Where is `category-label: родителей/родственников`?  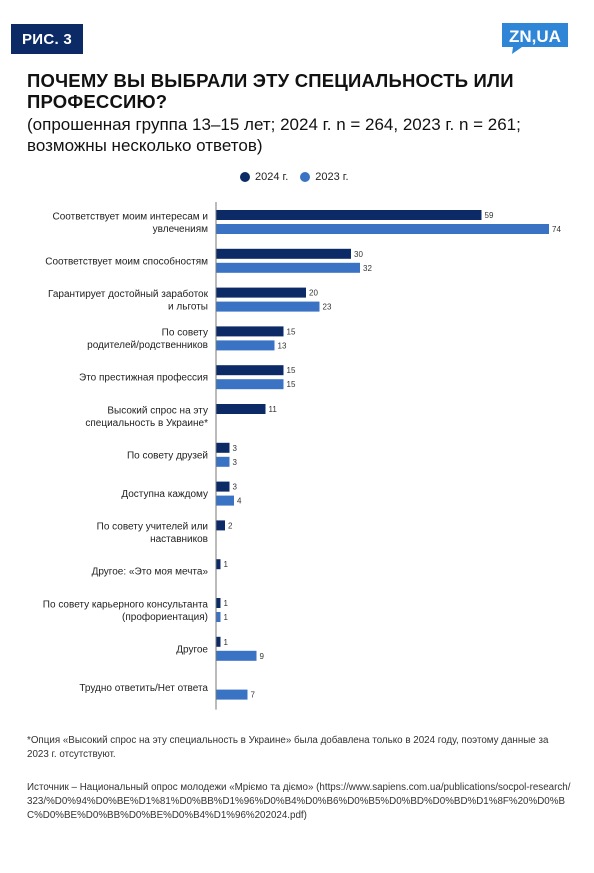 category-label: родителей/родственников is located at coordinates (147, 345).